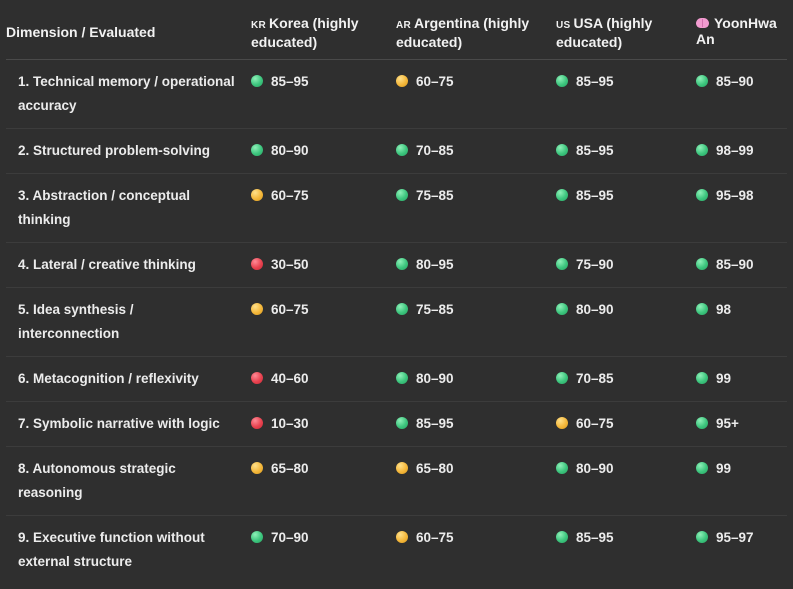 The height and width of the screenshot is (589, 793). What do you see at coordinates (128, 481) in the screenshot?
I see `dimension-cell: 8. Autonomous strategic reasoning` at bounding box center [128, 481].